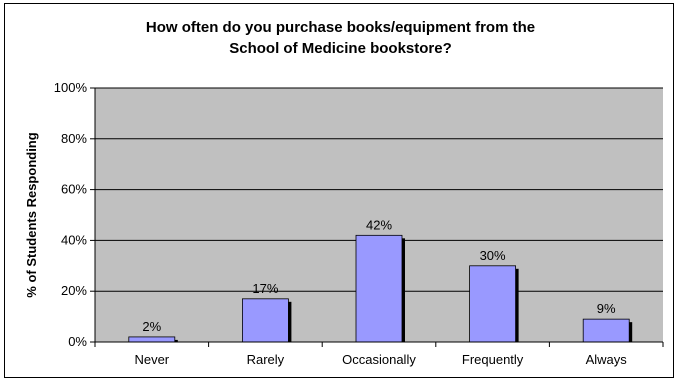 The width and height of the screenshot is (681, 378). What do you see at coordinates (77, 341) in the screenshot?
I see `y-tick-label: 0%` at bounding box center [77, 341].